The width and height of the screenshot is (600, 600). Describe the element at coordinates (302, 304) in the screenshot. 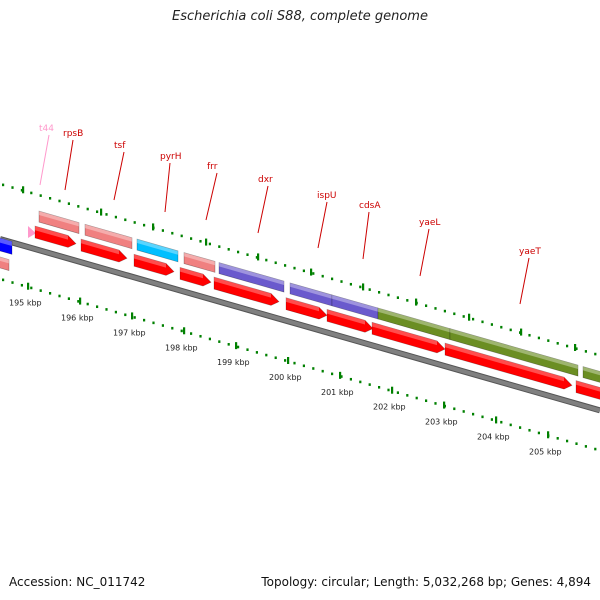

I see `cds-ispU-highlight` at that location.